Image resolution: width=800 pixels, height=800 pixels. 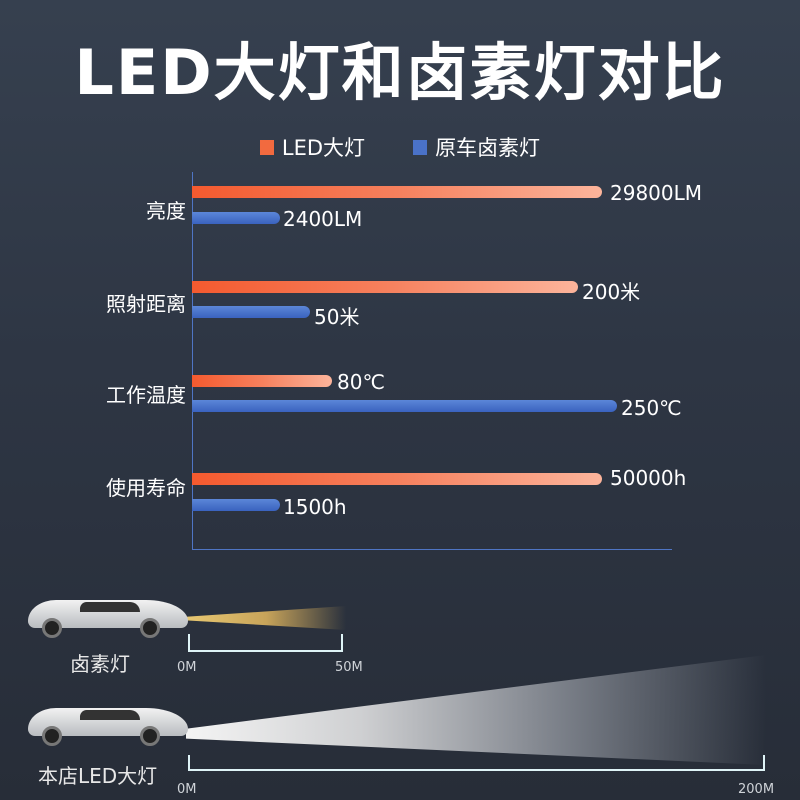 I want to click on halogen-label: 卤素灯, so click(x=100, y=664).